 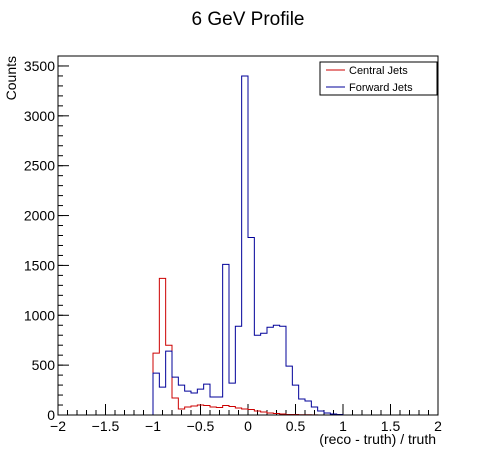 What do you see at coordinates (377, 439) in the screenshot?
I see `x-axis-title: (reco - truth) / truth` at bounding box center [377, 439].